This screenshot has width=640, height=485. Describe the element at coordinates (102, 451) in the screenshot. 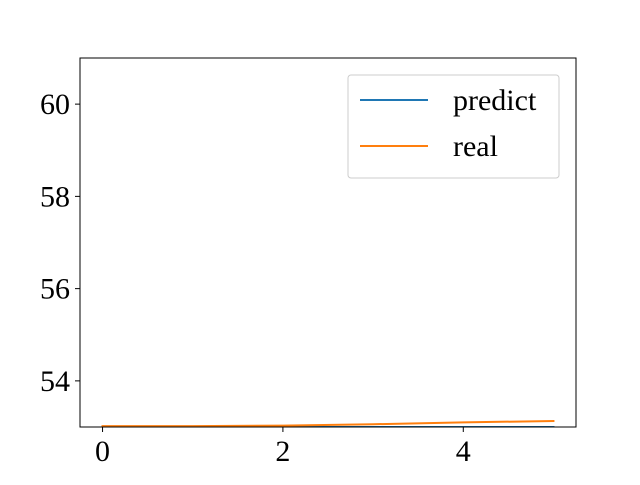

I see `x-tick-label: 0` at that location.